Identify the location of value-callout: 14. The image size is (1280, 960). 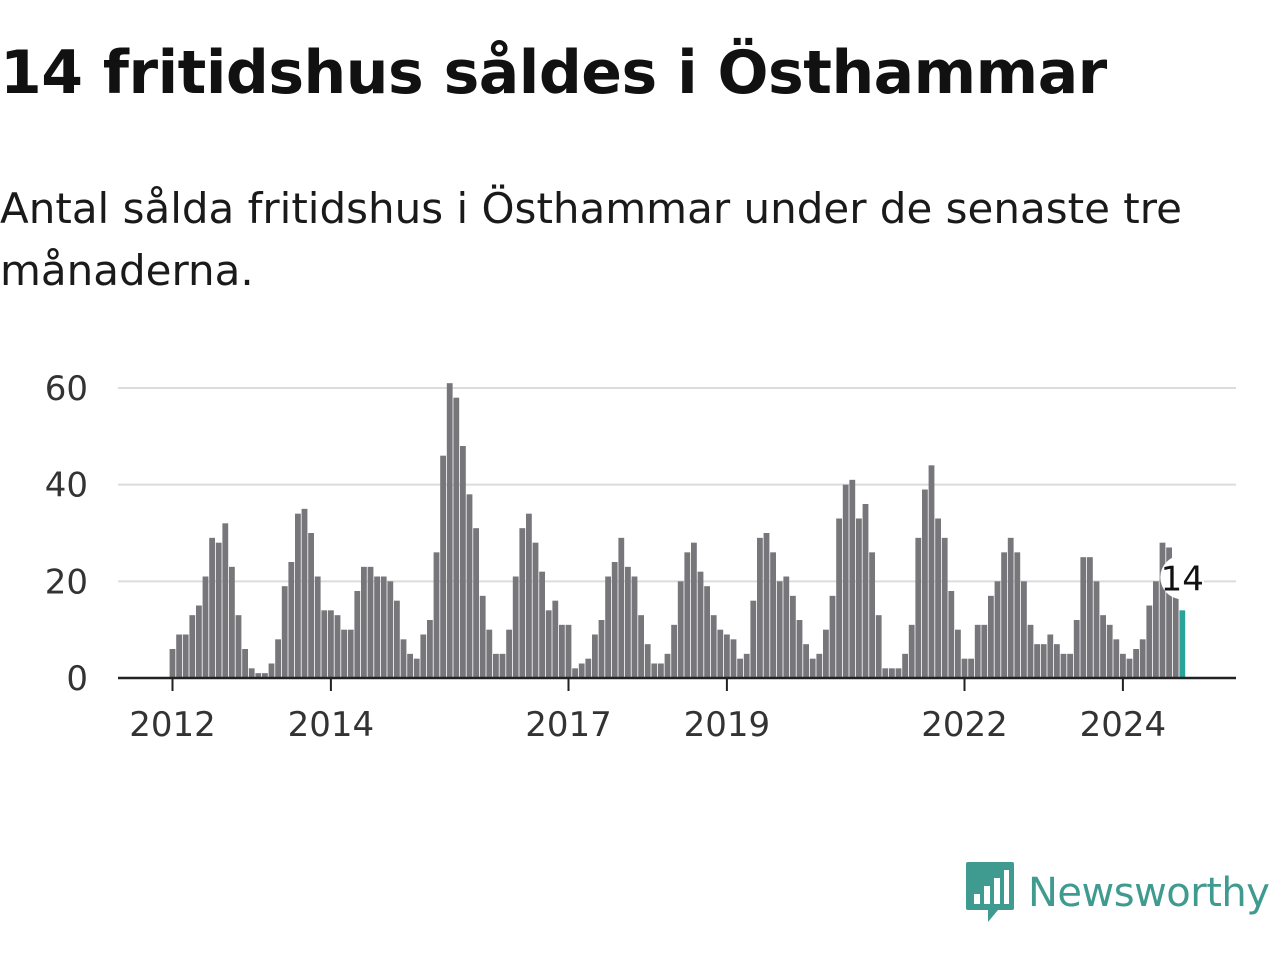
(1182, 577).